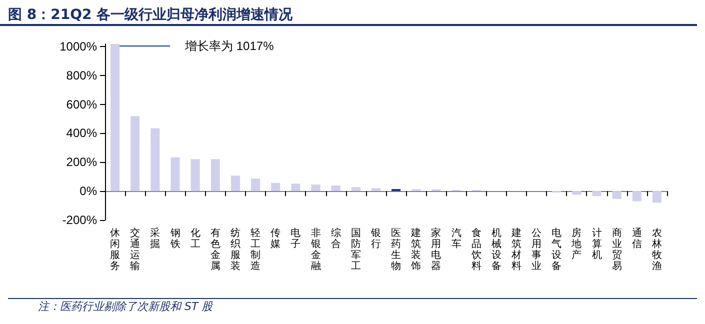 The width and height of the screenshot is (705, 324). What do you see at coordinates (215, 249) in the screenshot?
I see `x-tick-label: 有色金属` at bounding box center [215, 249].